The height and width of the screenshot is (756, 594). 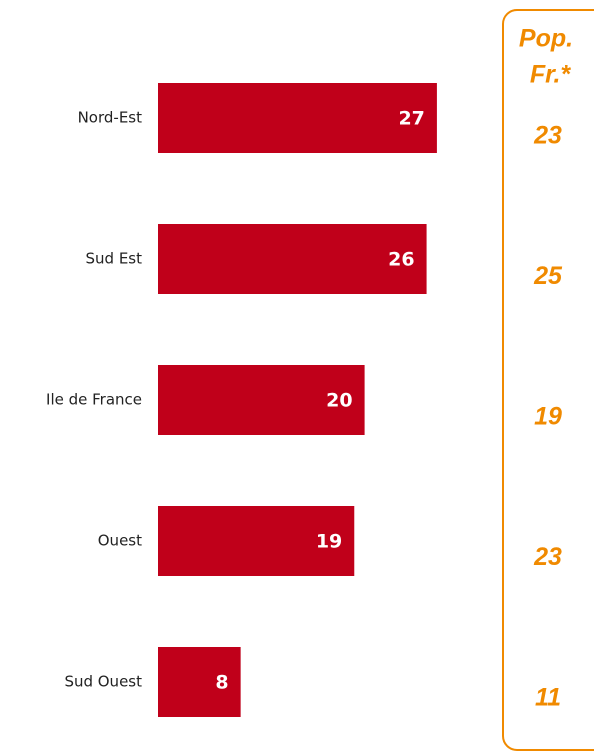 I want to click on value-label: 26, so click(x=401, y=260).